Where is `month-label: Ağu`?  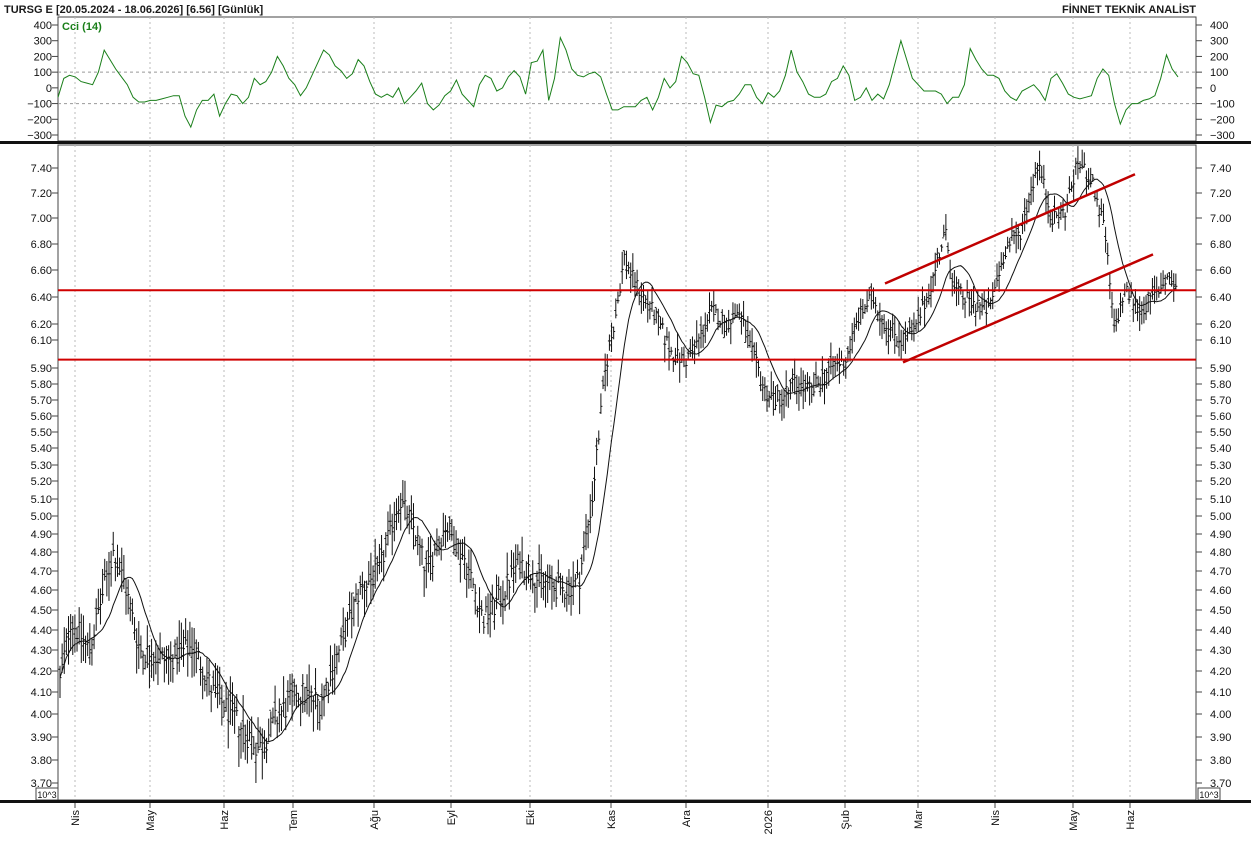
month-label: Ağu is located at coordinates (375, 820).